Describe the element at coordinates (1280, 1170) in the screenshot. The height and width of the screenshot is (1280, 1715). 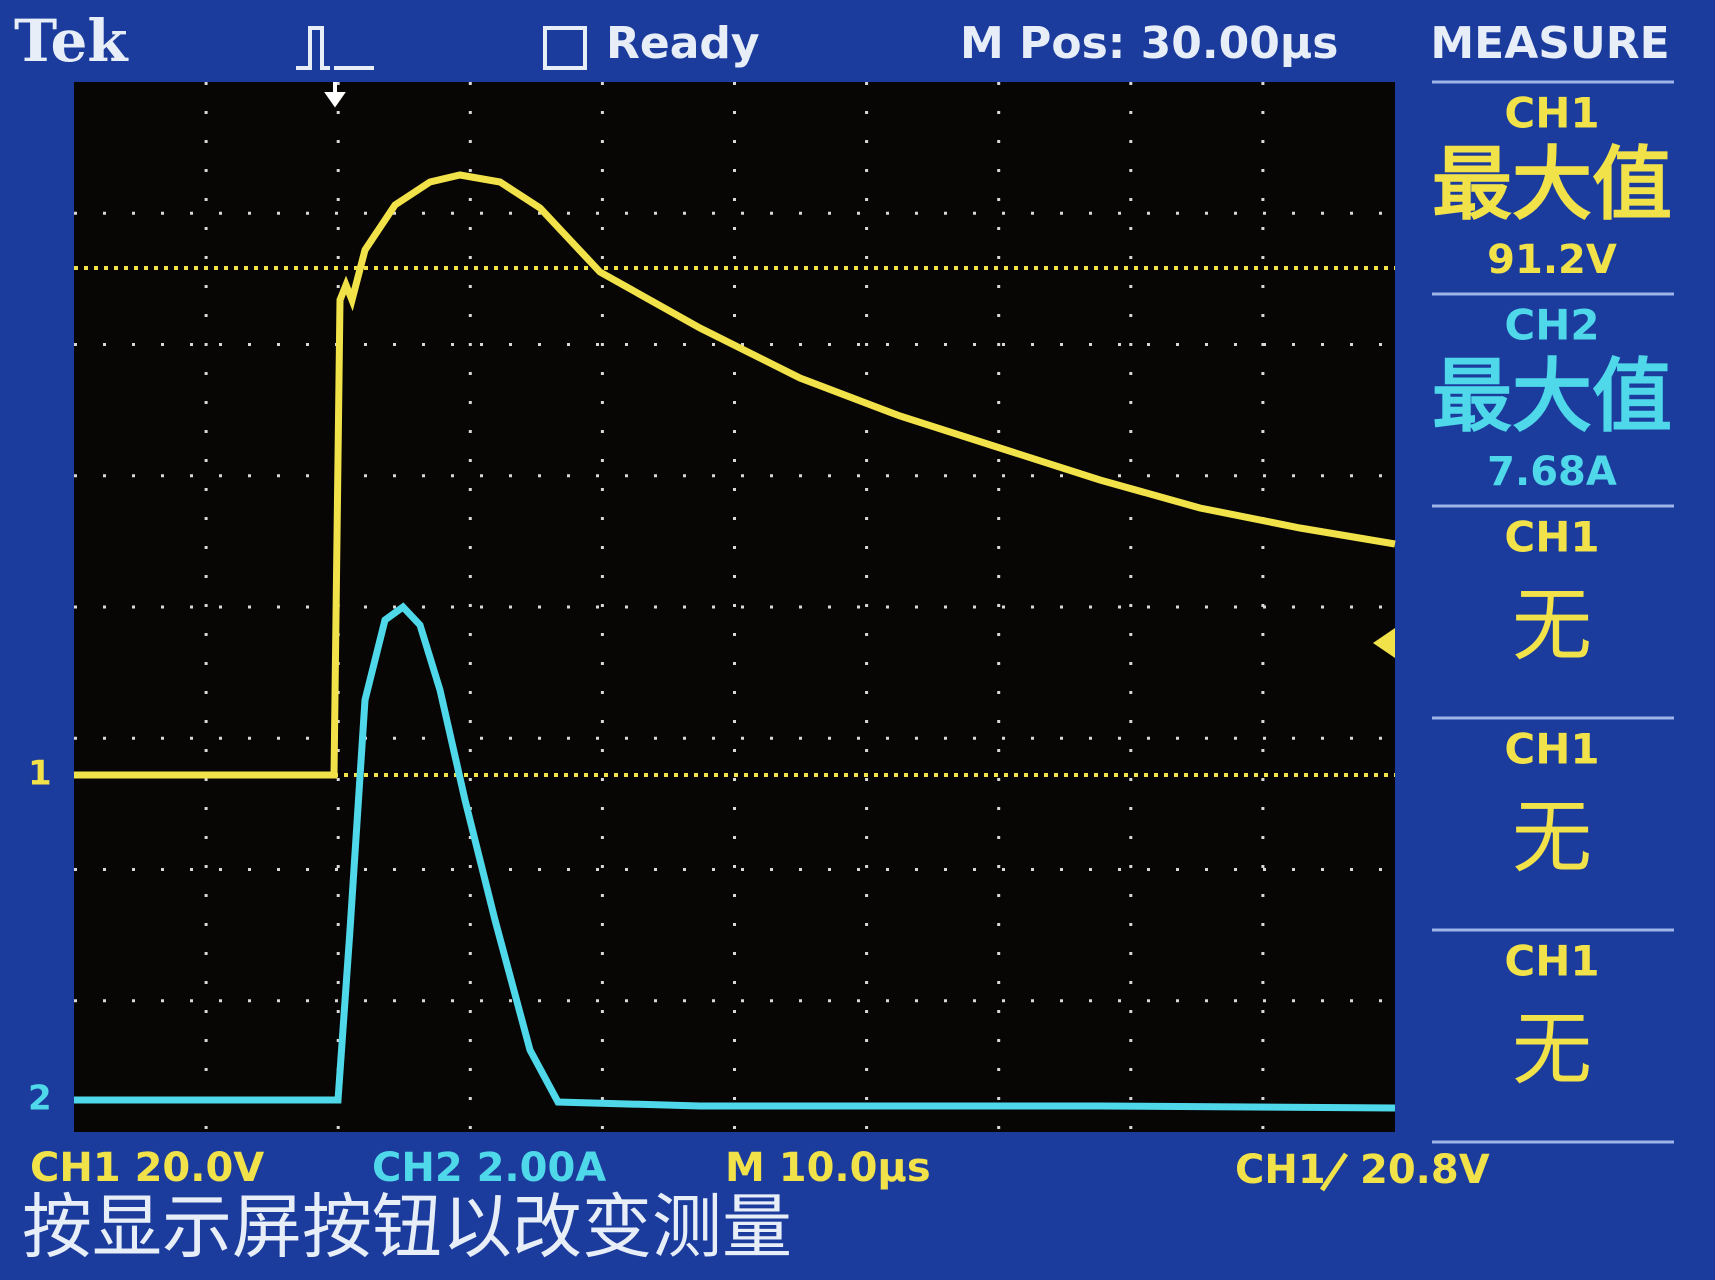
I see `trigger-source: CH1` at that location.